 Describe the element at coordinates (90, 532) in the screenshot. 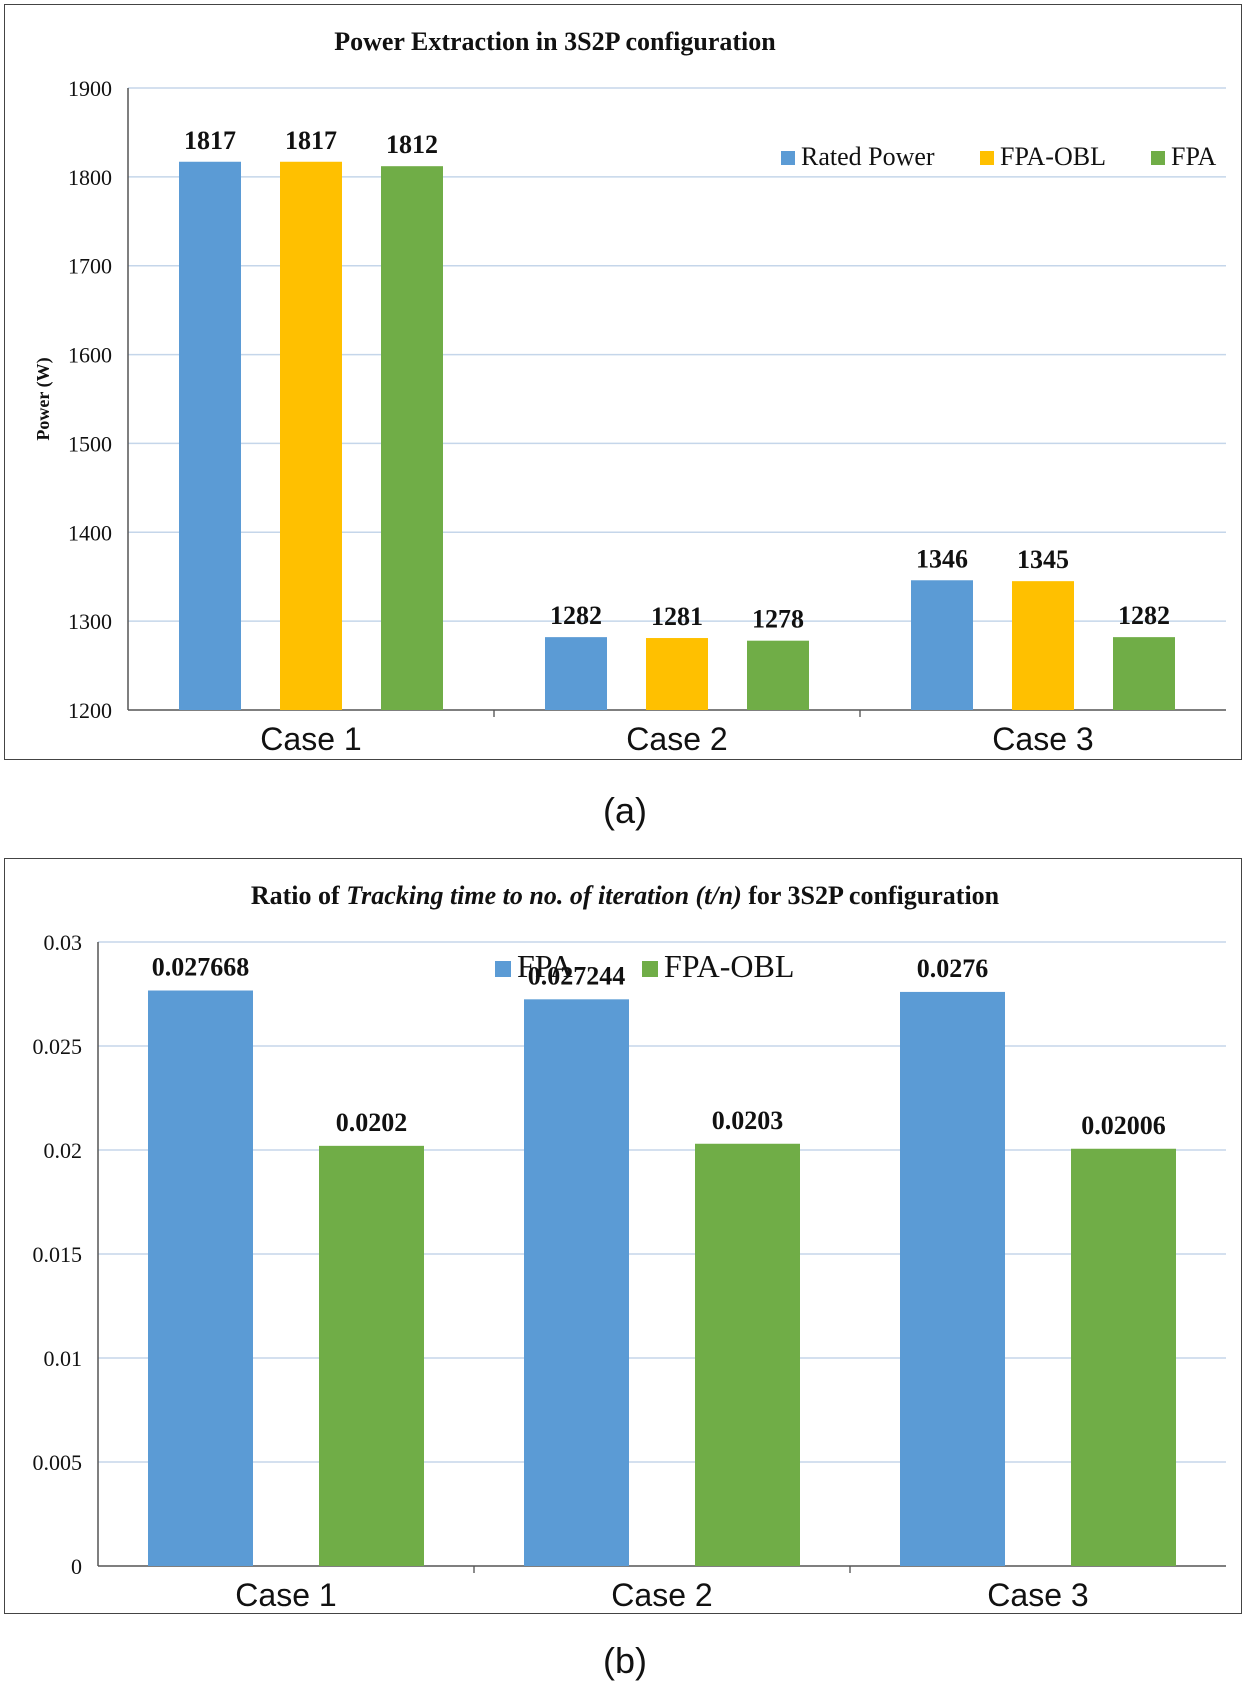

I see `y-tick-label: 1400` at that location.